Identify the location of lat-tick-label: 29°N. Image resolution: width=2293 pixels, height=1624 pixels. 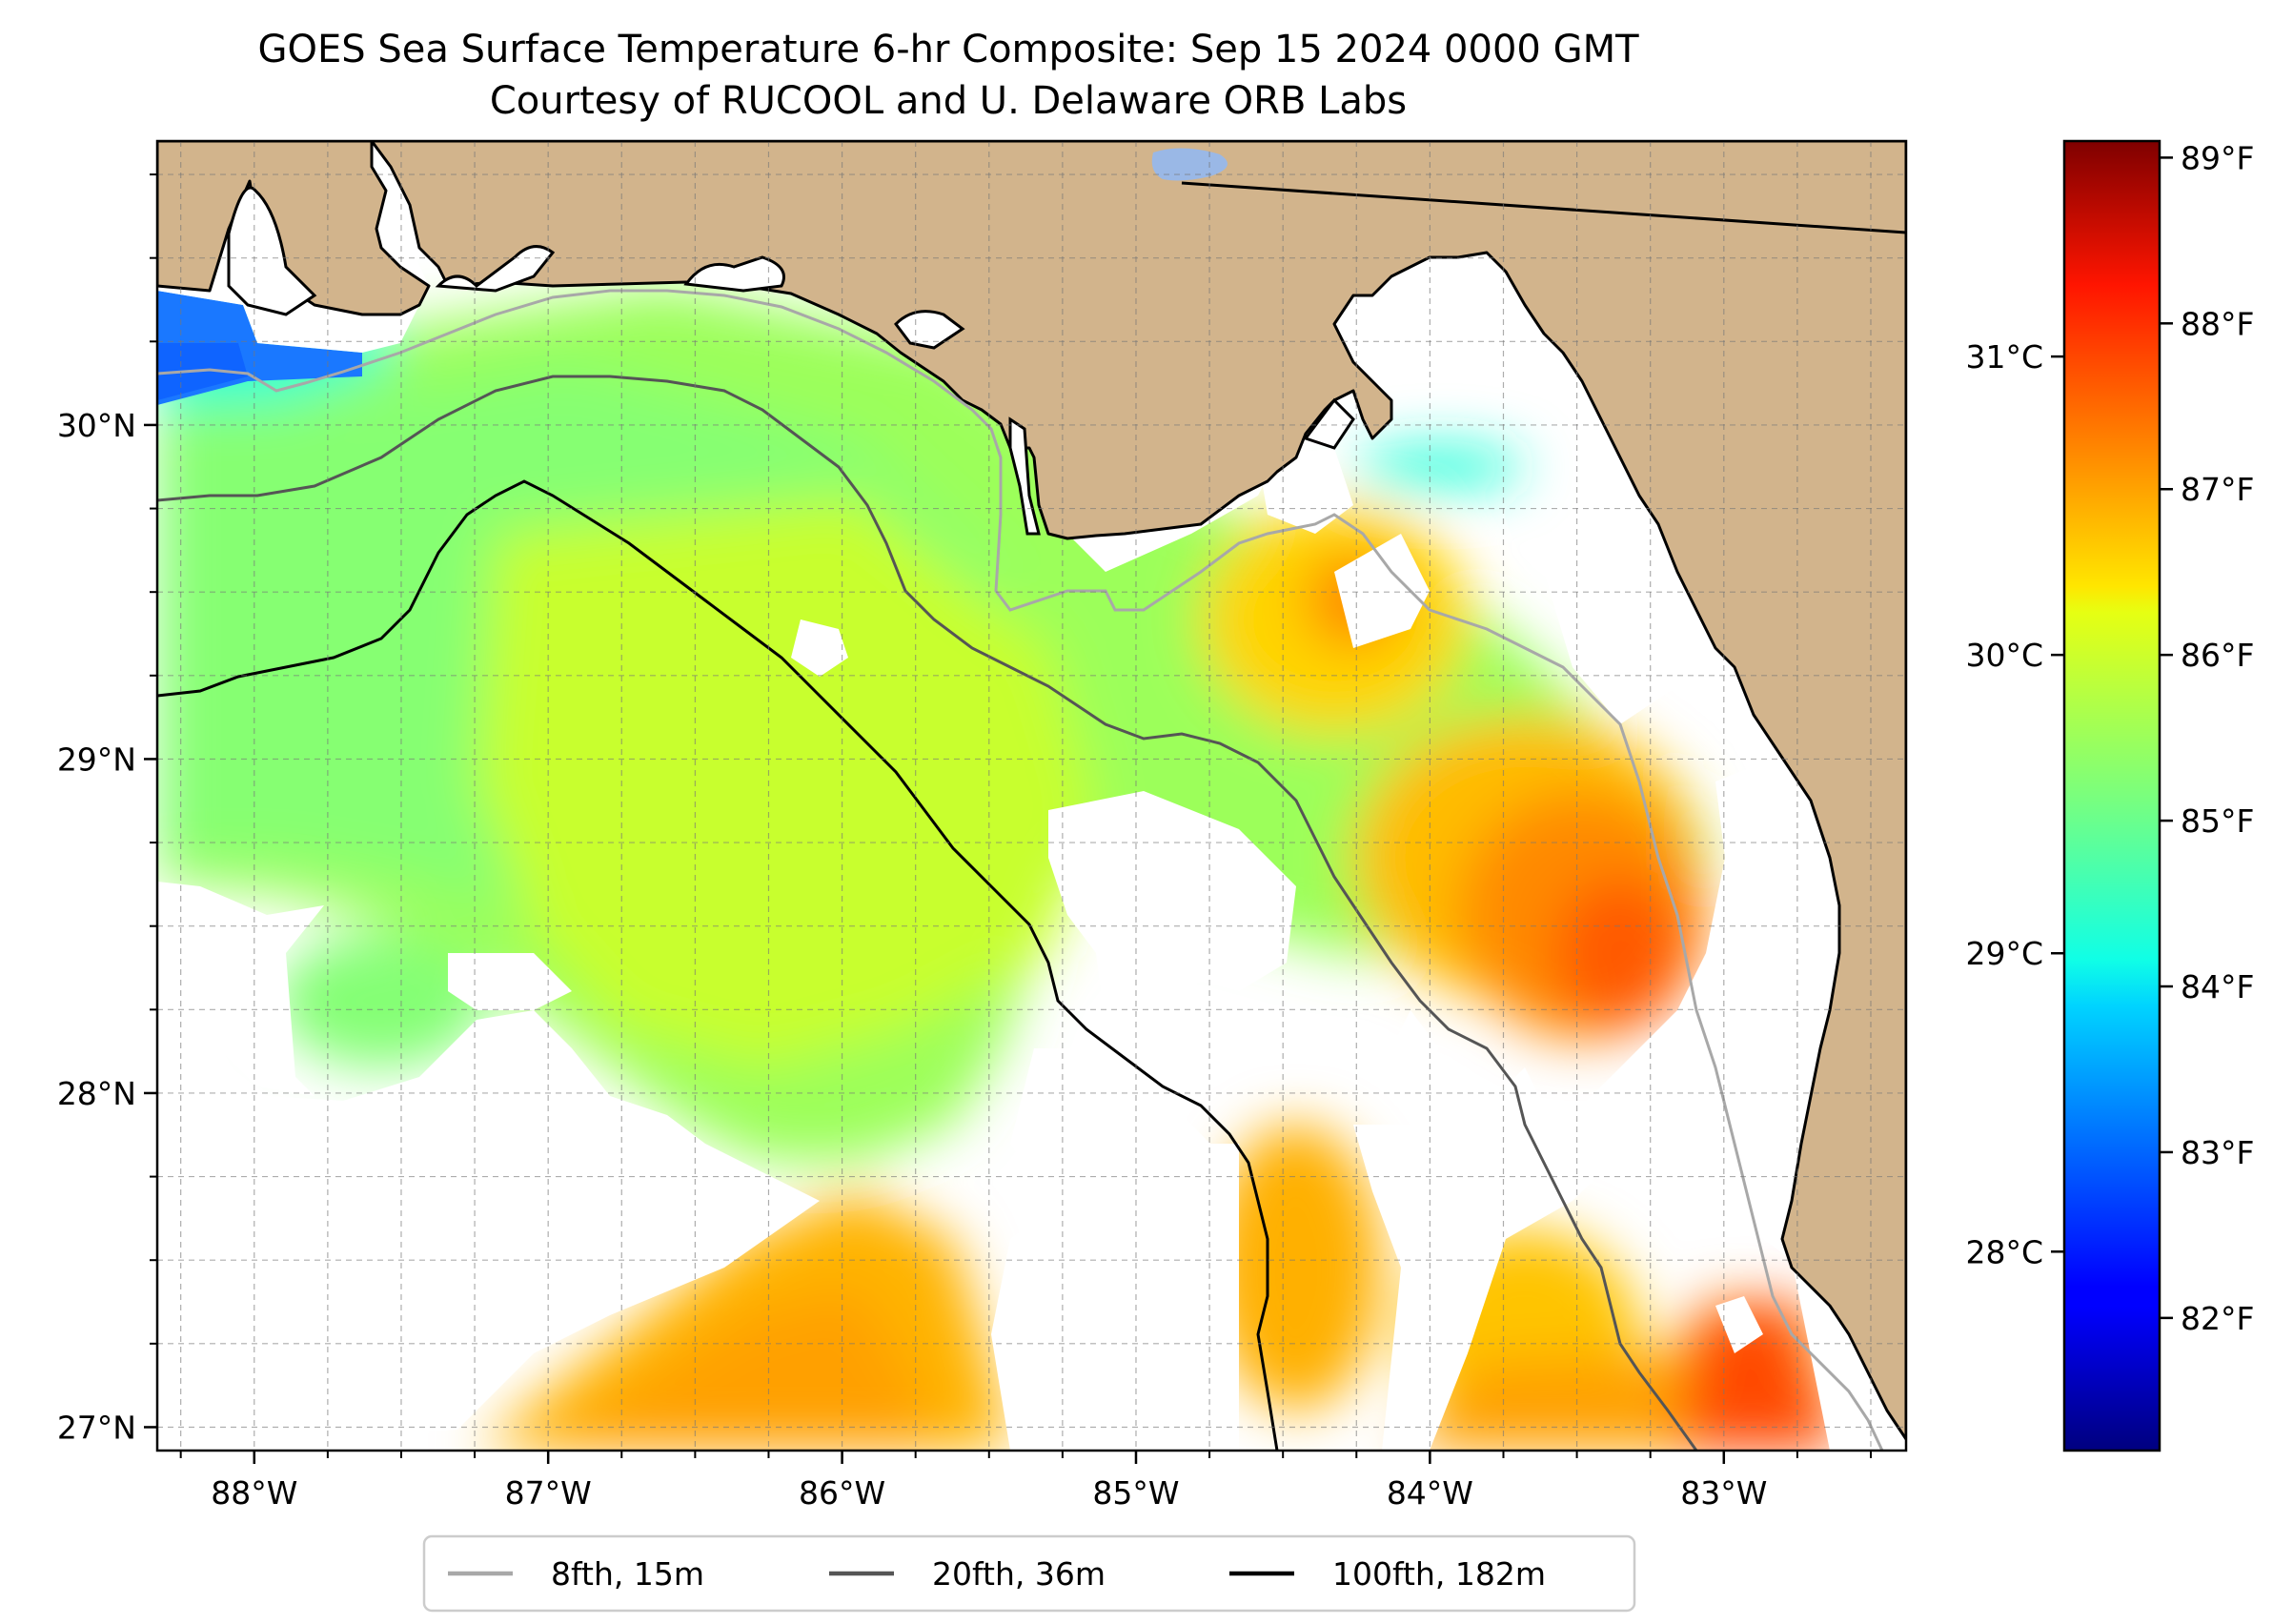
(97, 759).